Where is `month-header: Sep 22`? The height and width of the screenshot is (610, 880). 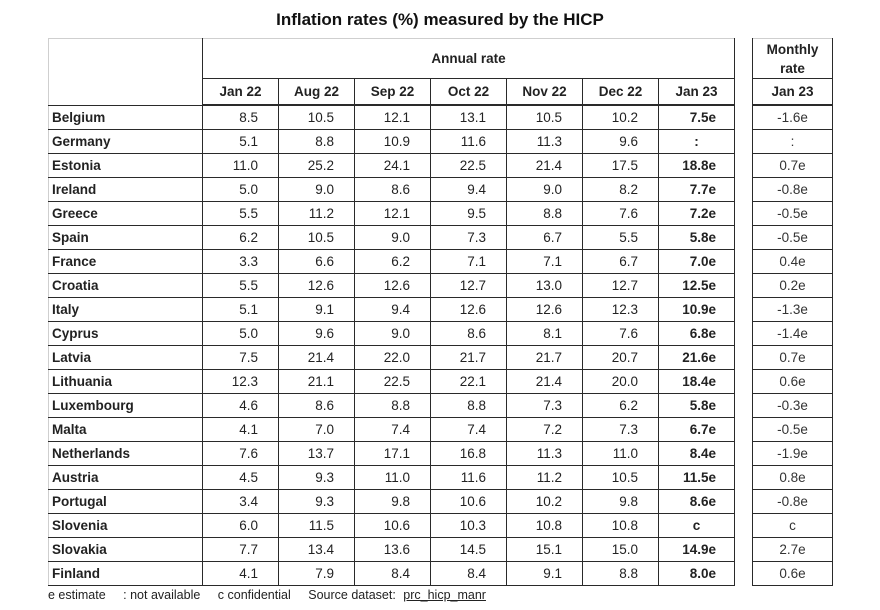 month-header: Sep 22 is located at coordinates (392, 92).